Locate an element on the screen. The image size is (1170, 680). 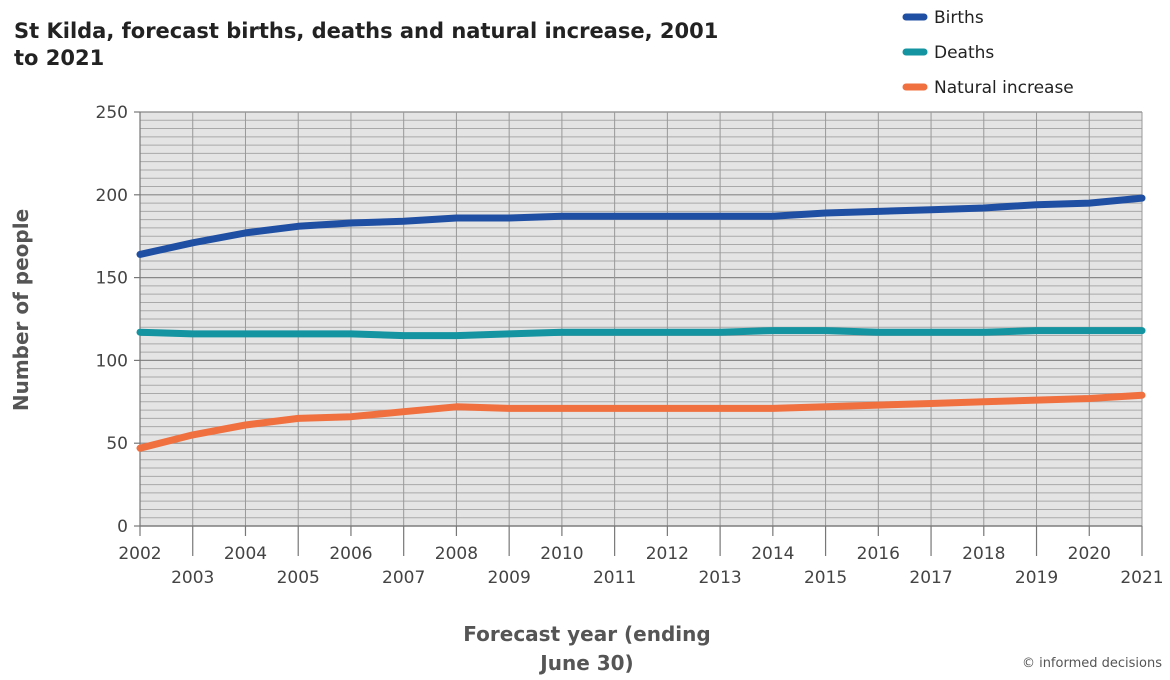
x-tick-label: 2004 is located at coordinates (245, 554).